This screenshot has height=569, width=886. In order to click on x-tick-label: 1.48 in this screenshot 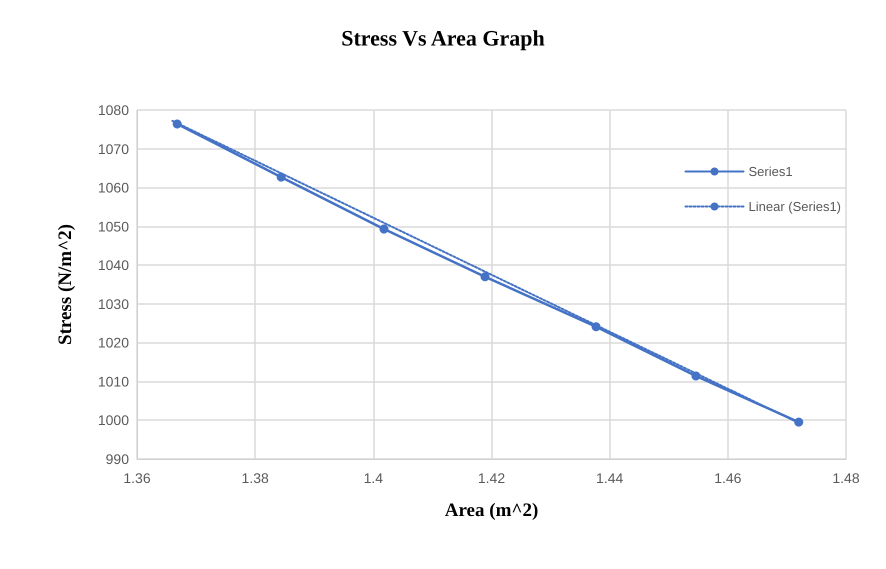, I will do `click(846, 478)`.